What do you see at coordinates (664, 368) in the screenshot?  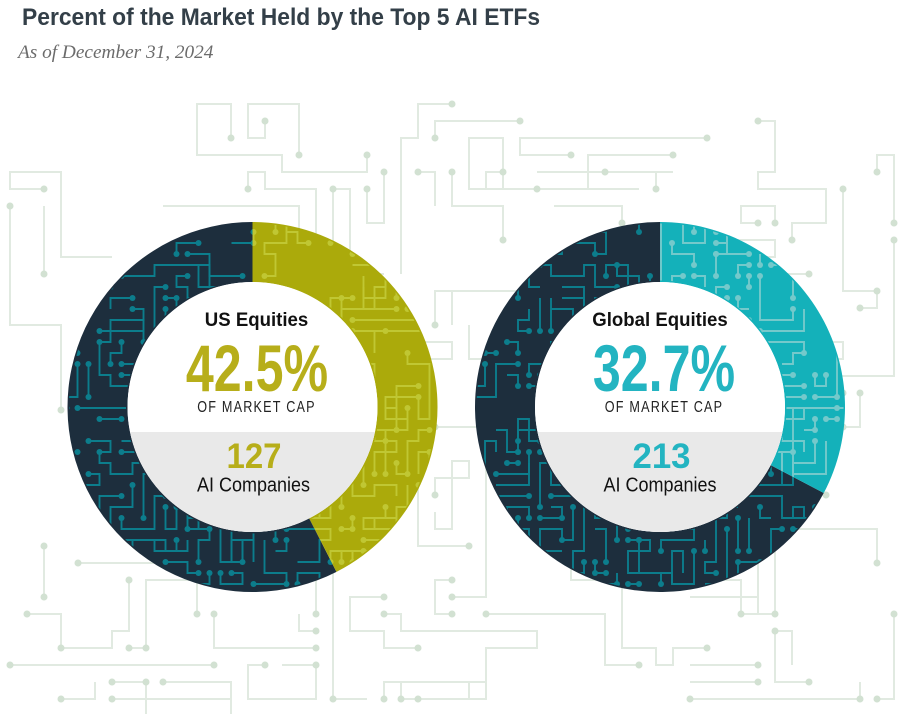 I see `svg-text: 32.7%` at bounding box center [664, 368].